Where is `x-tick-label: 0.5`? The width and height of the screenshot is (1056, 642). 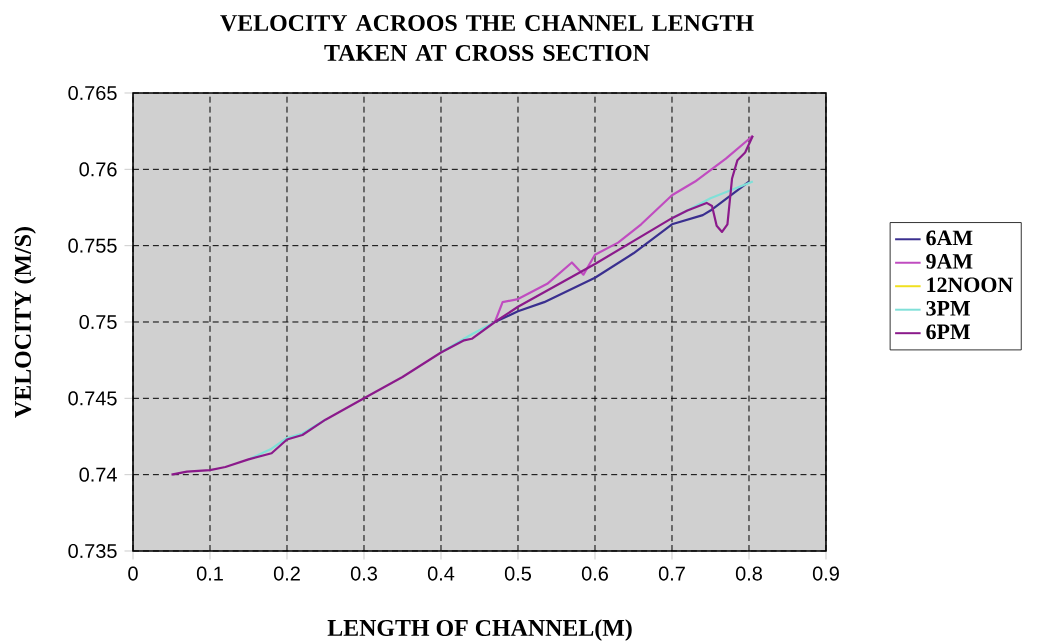 x-tick-label: 0.5 is located at coordinates (518, 573).